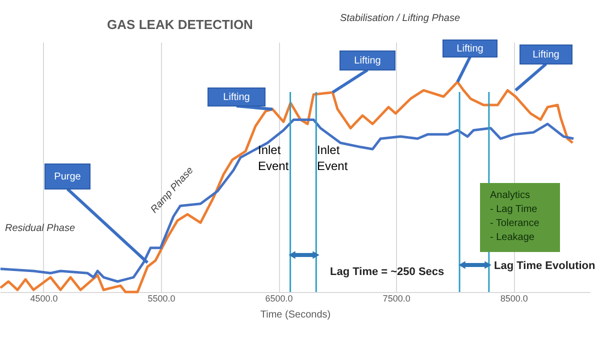 Image resolution: width=600 pixels, height=338 pixels. I want to click on annotation: Lag Time = ~250 Secs, so click(387, 272).